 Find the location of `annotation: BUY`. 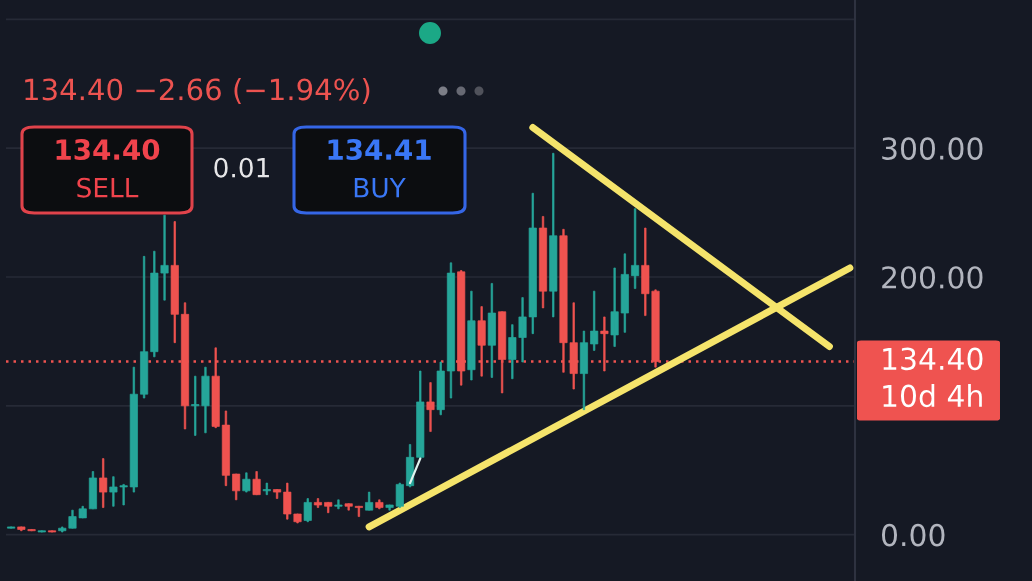

annotation: BUY is located at coordinates (380, 188).